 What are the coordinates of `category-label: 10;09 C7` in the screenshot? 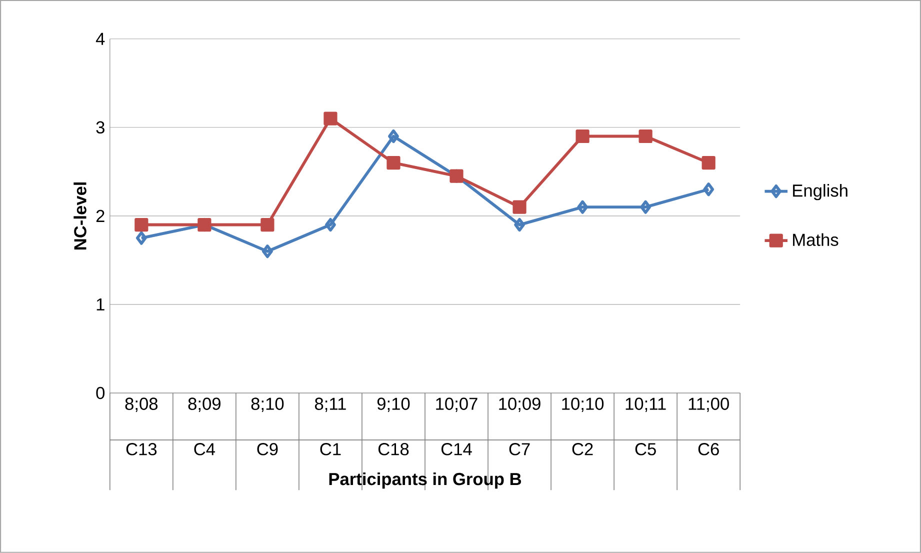 It's located at (519, 427).